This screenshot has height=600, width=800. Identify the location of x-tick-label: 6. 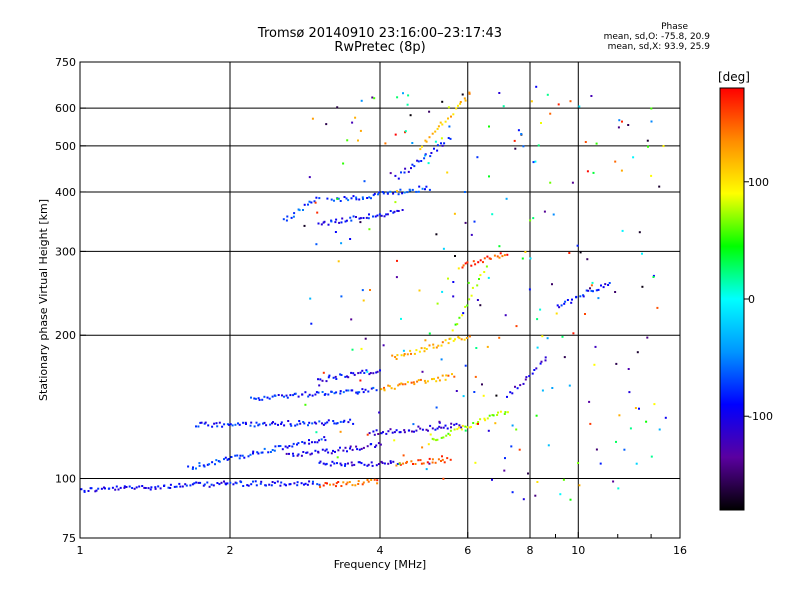
(467, 550).